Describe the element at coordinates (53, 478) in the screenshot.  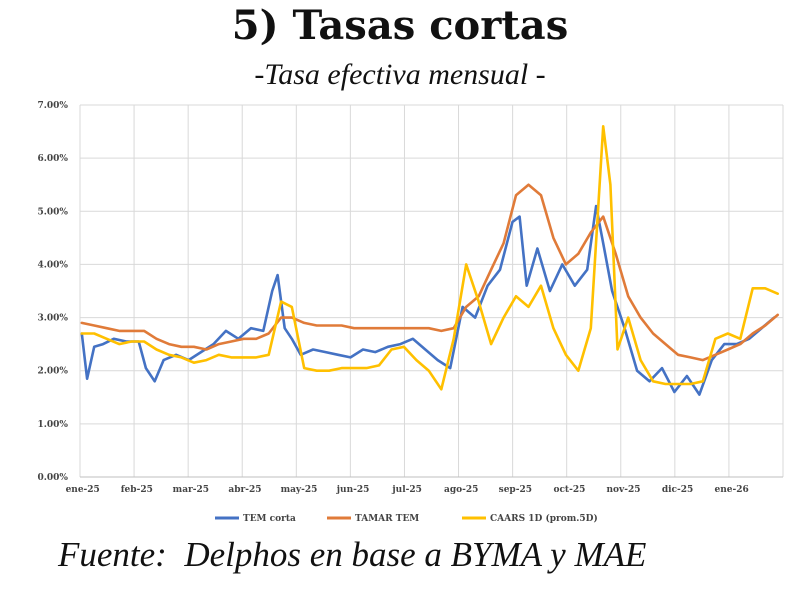
I see `y-tick-label: 0.00%` at that location.